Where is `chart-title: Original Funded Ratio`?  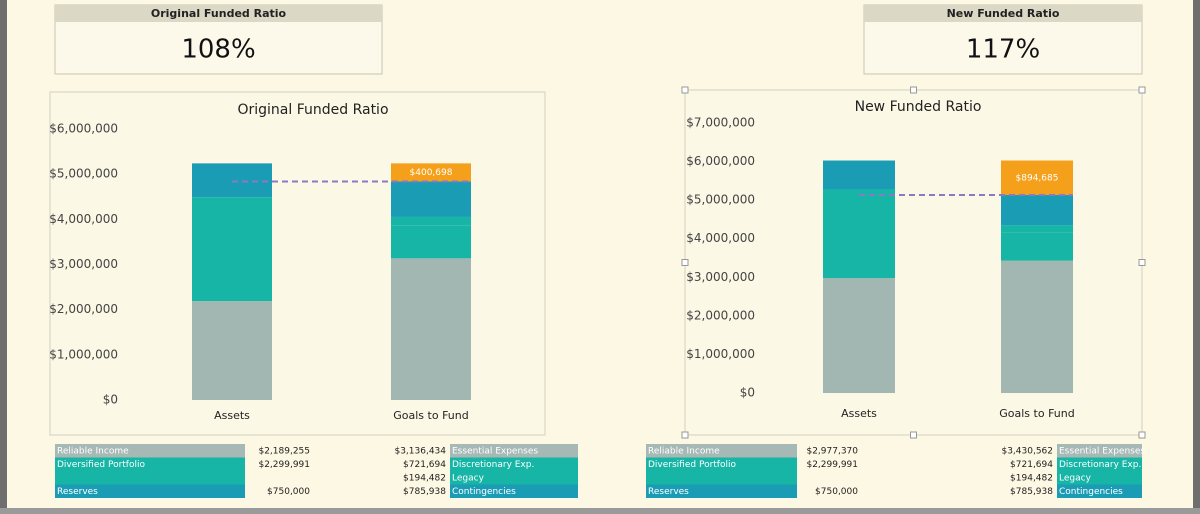
chart-title: Original Funded Ratio is located at coordinates (312, 110).